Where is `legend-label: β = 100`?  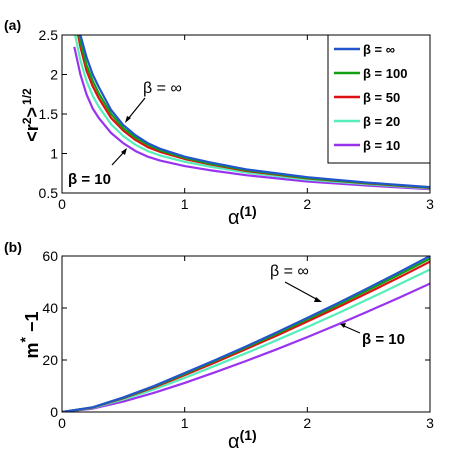
legend-label: β = 100 is located at coordinates (385, 73).